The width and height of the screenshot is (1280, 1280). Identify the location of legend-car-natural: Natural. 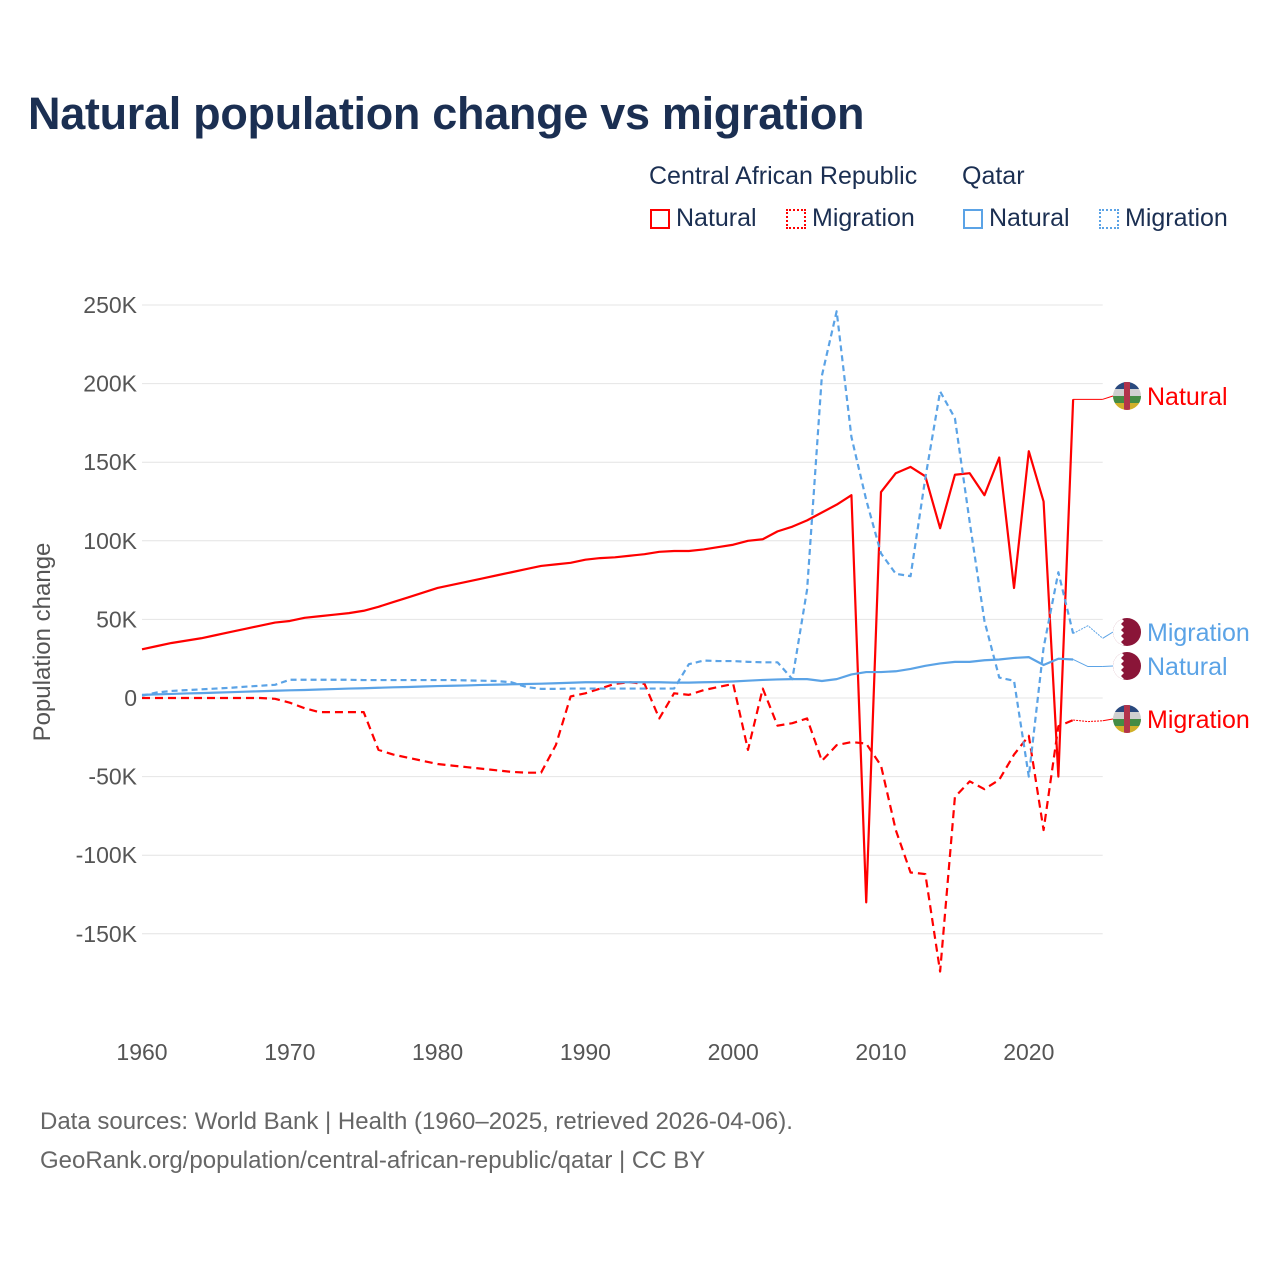
(703, 218).